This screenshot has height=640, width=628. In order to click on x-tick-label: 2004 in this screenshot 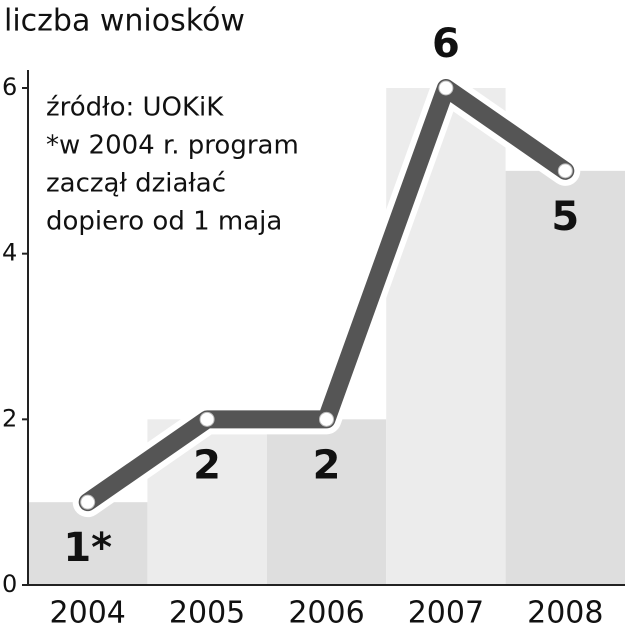, I will do `click(88, 613)`.